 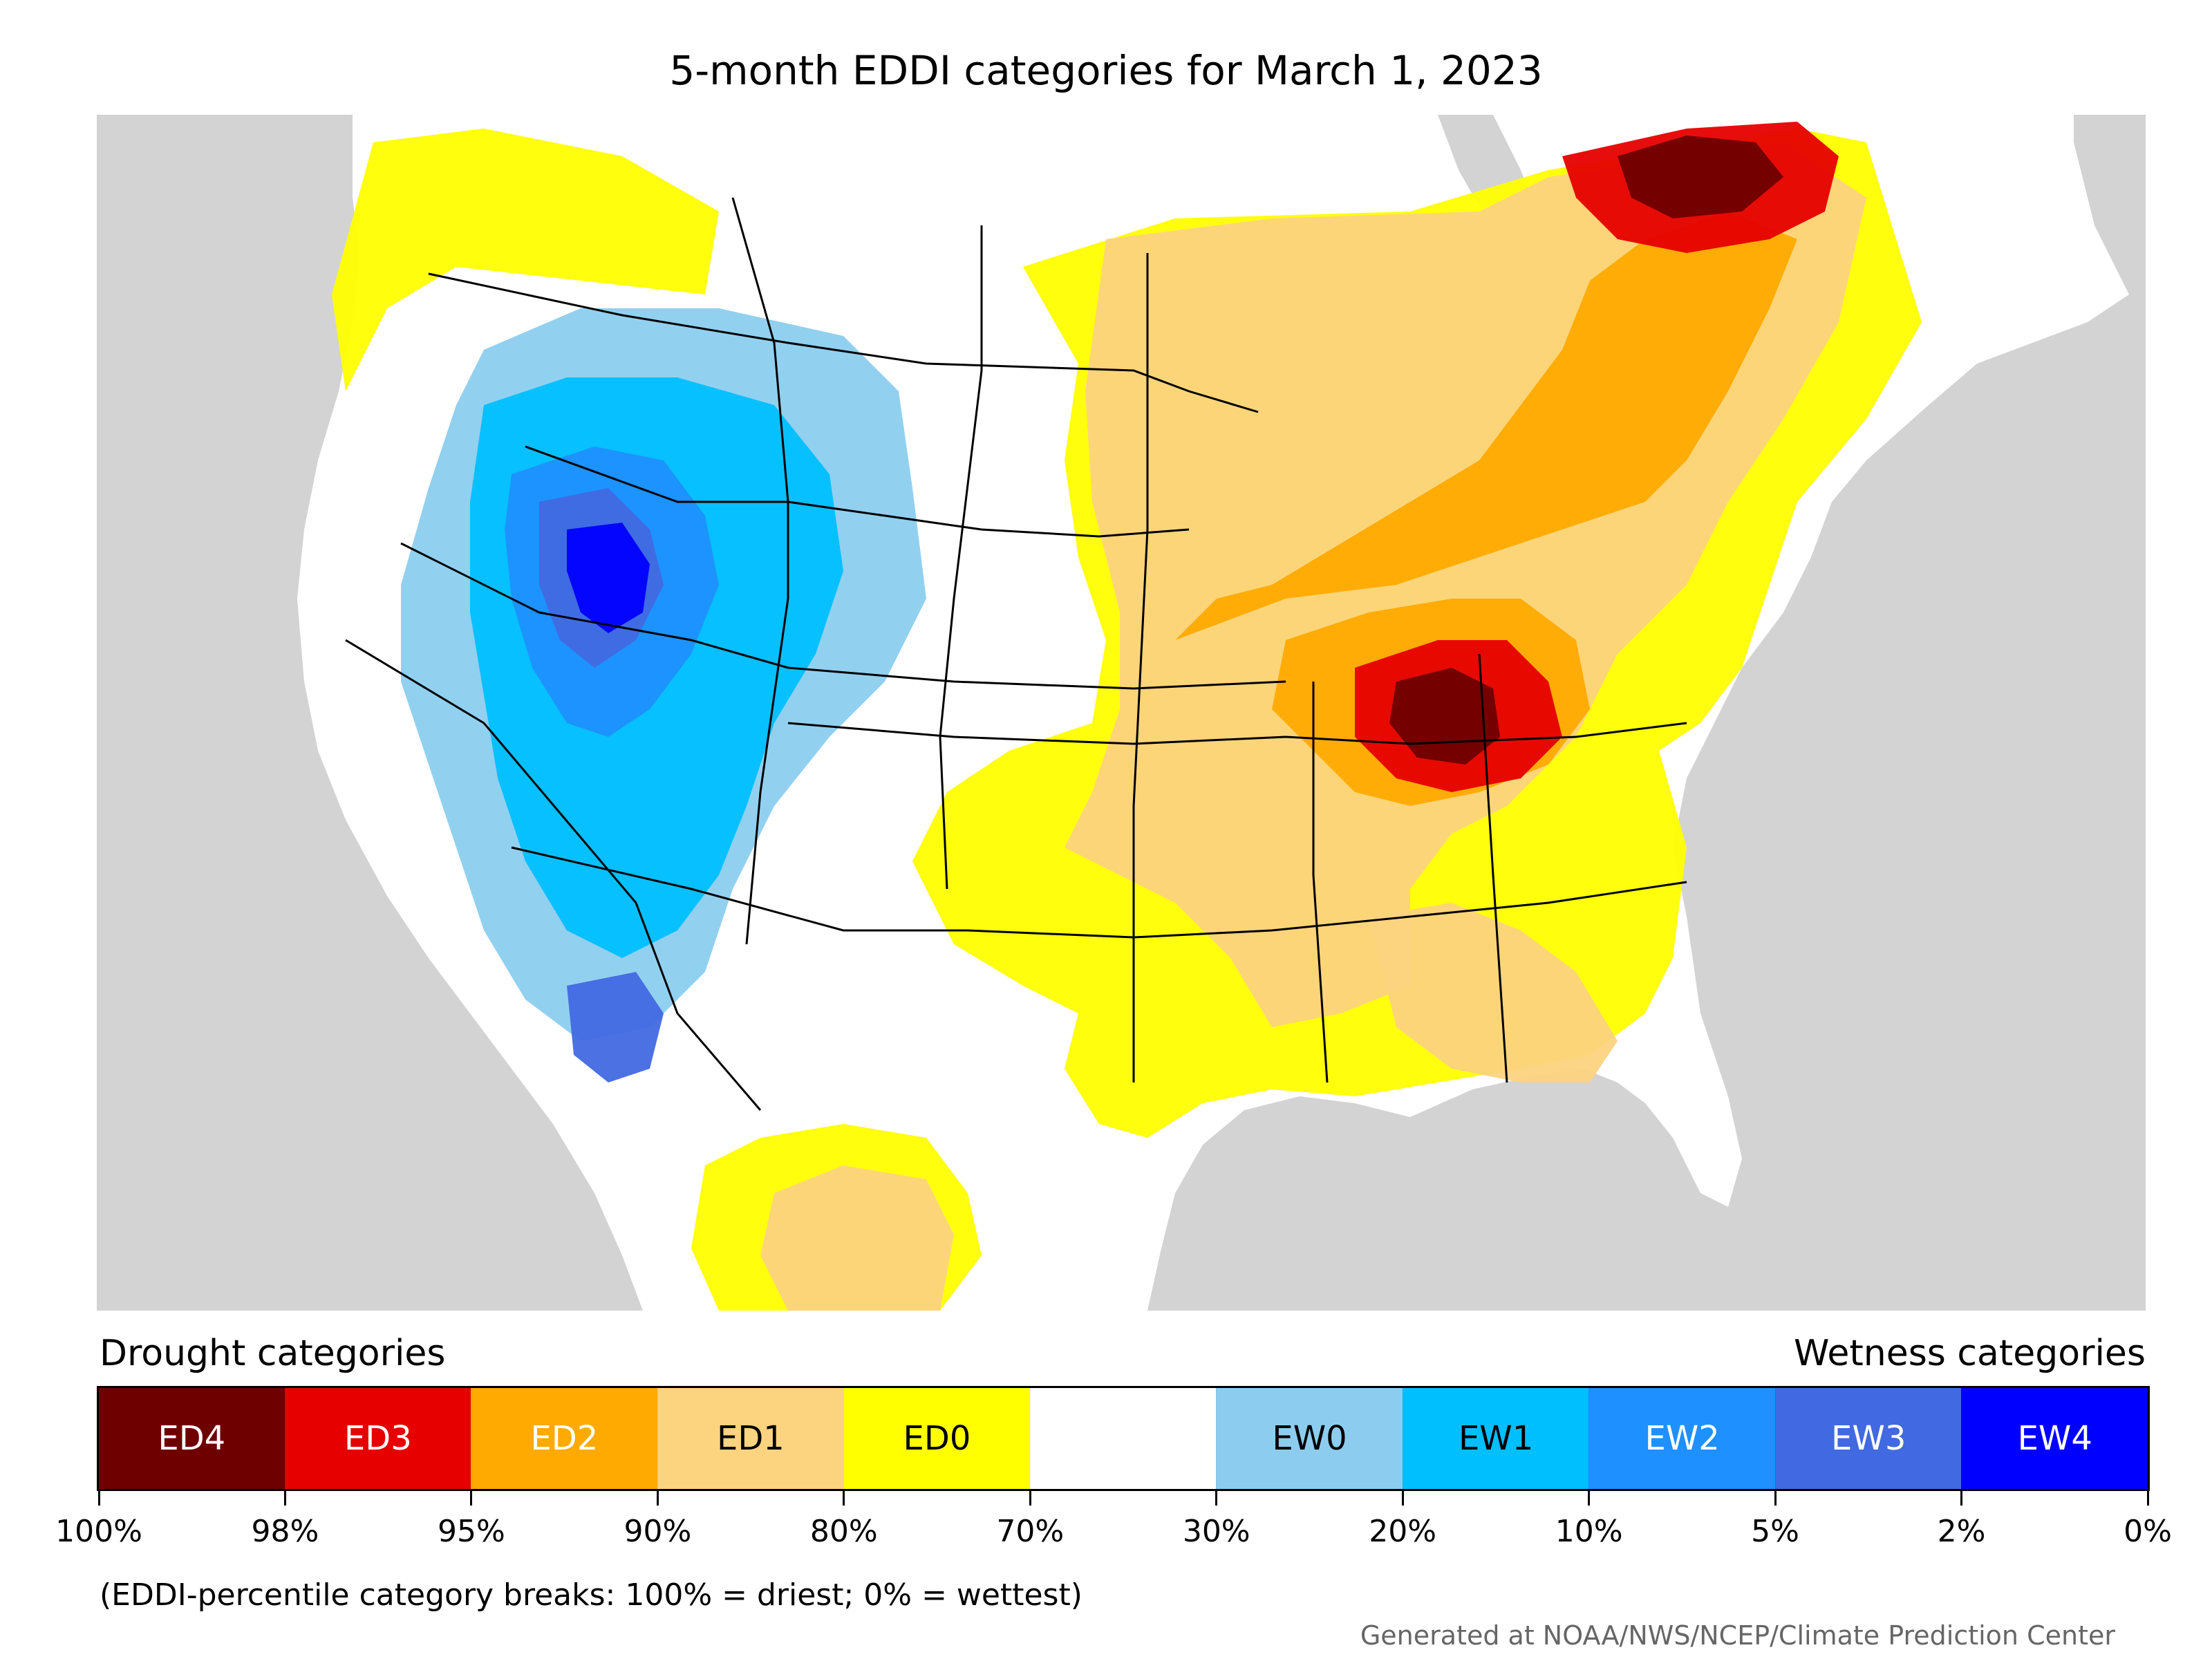 I want to click on colorbar-cell-ed1: ED1, so click(x=751, y=1438).